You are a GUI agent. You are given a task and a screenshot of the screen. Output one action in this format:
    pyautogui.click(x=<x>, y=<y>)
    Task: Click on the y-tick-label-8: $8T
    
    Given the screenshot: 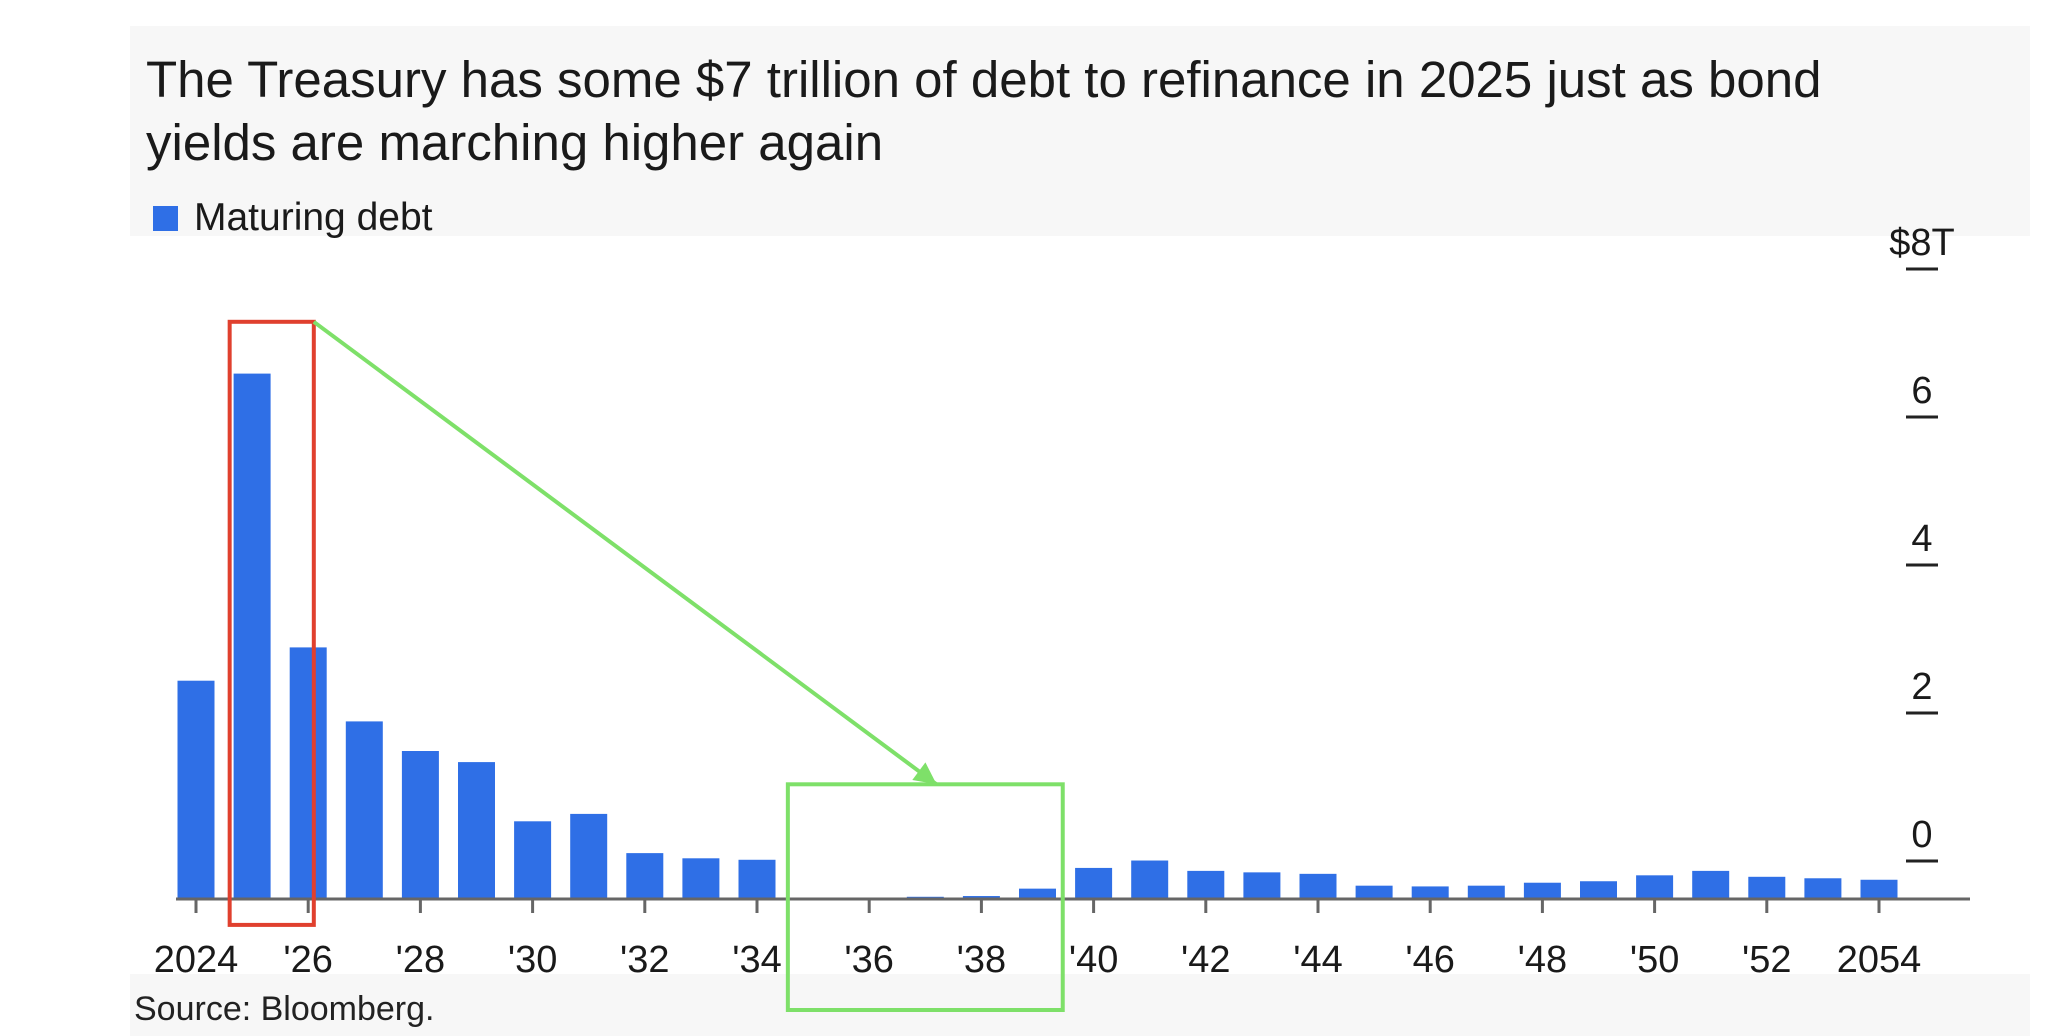 What is the action you would take?
    pyautogui.click(x=1921, y=243)
    